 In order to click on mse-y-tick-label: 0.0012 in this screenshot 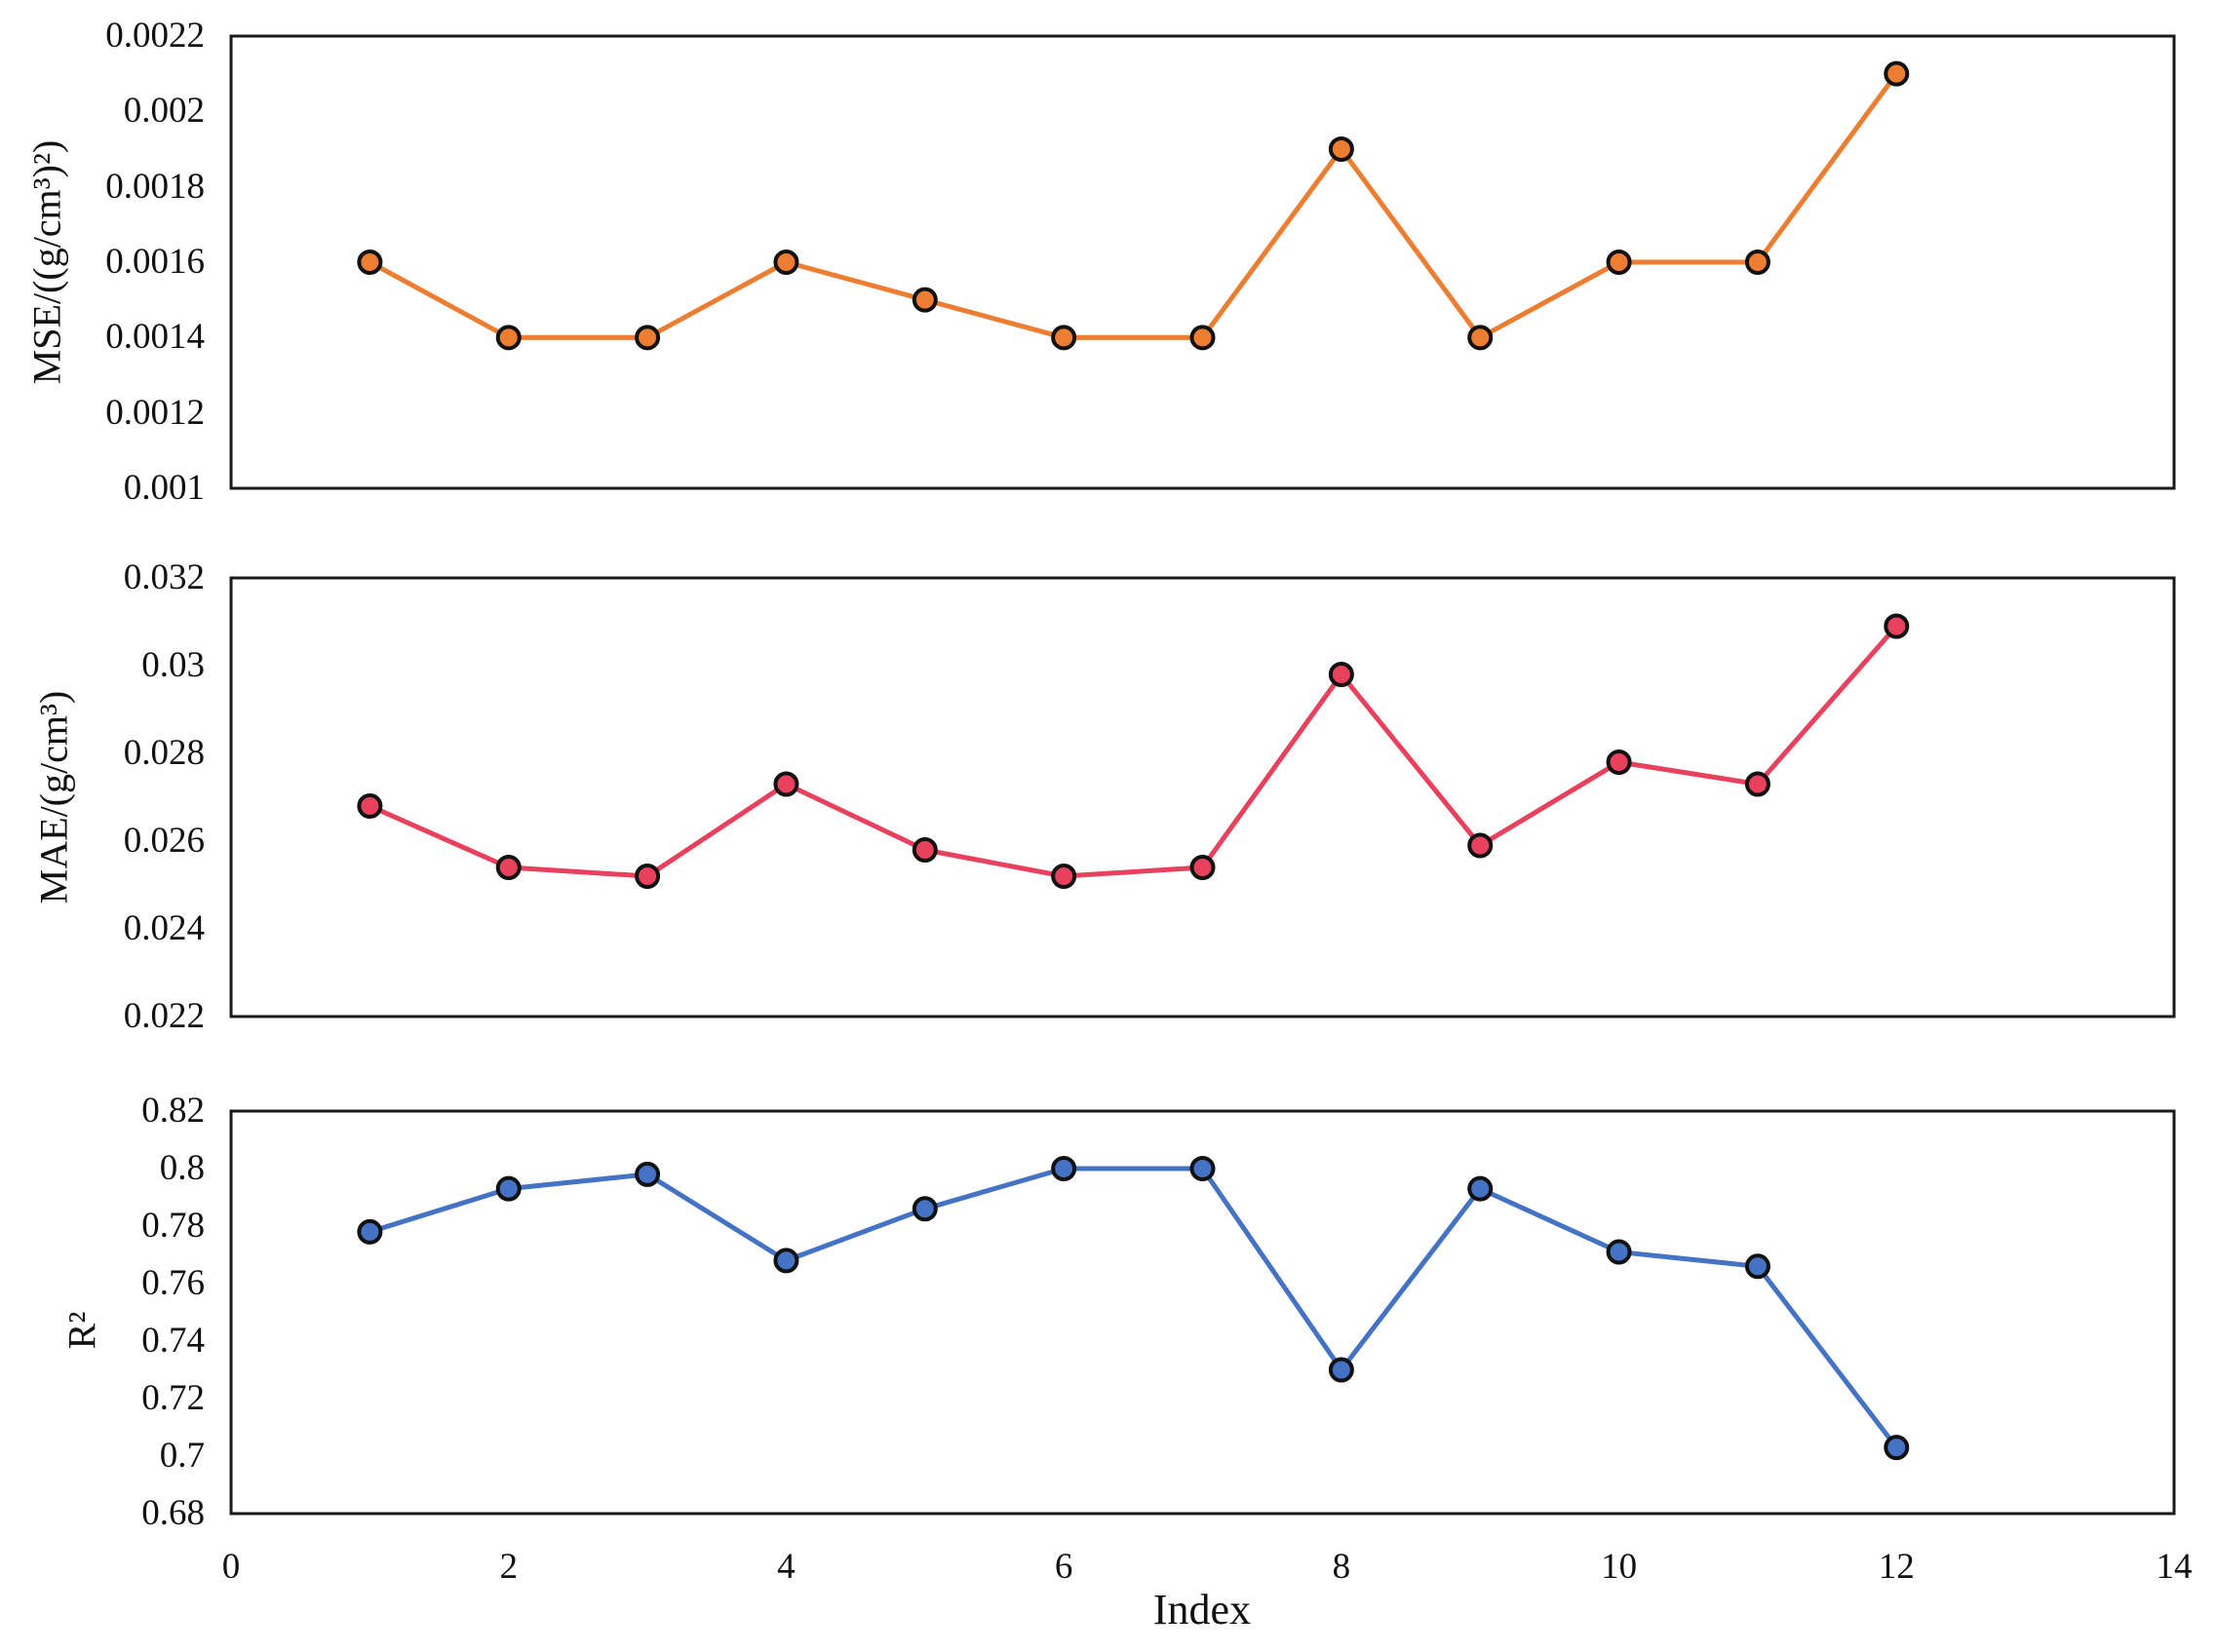, I will do `click(155, 412)`.